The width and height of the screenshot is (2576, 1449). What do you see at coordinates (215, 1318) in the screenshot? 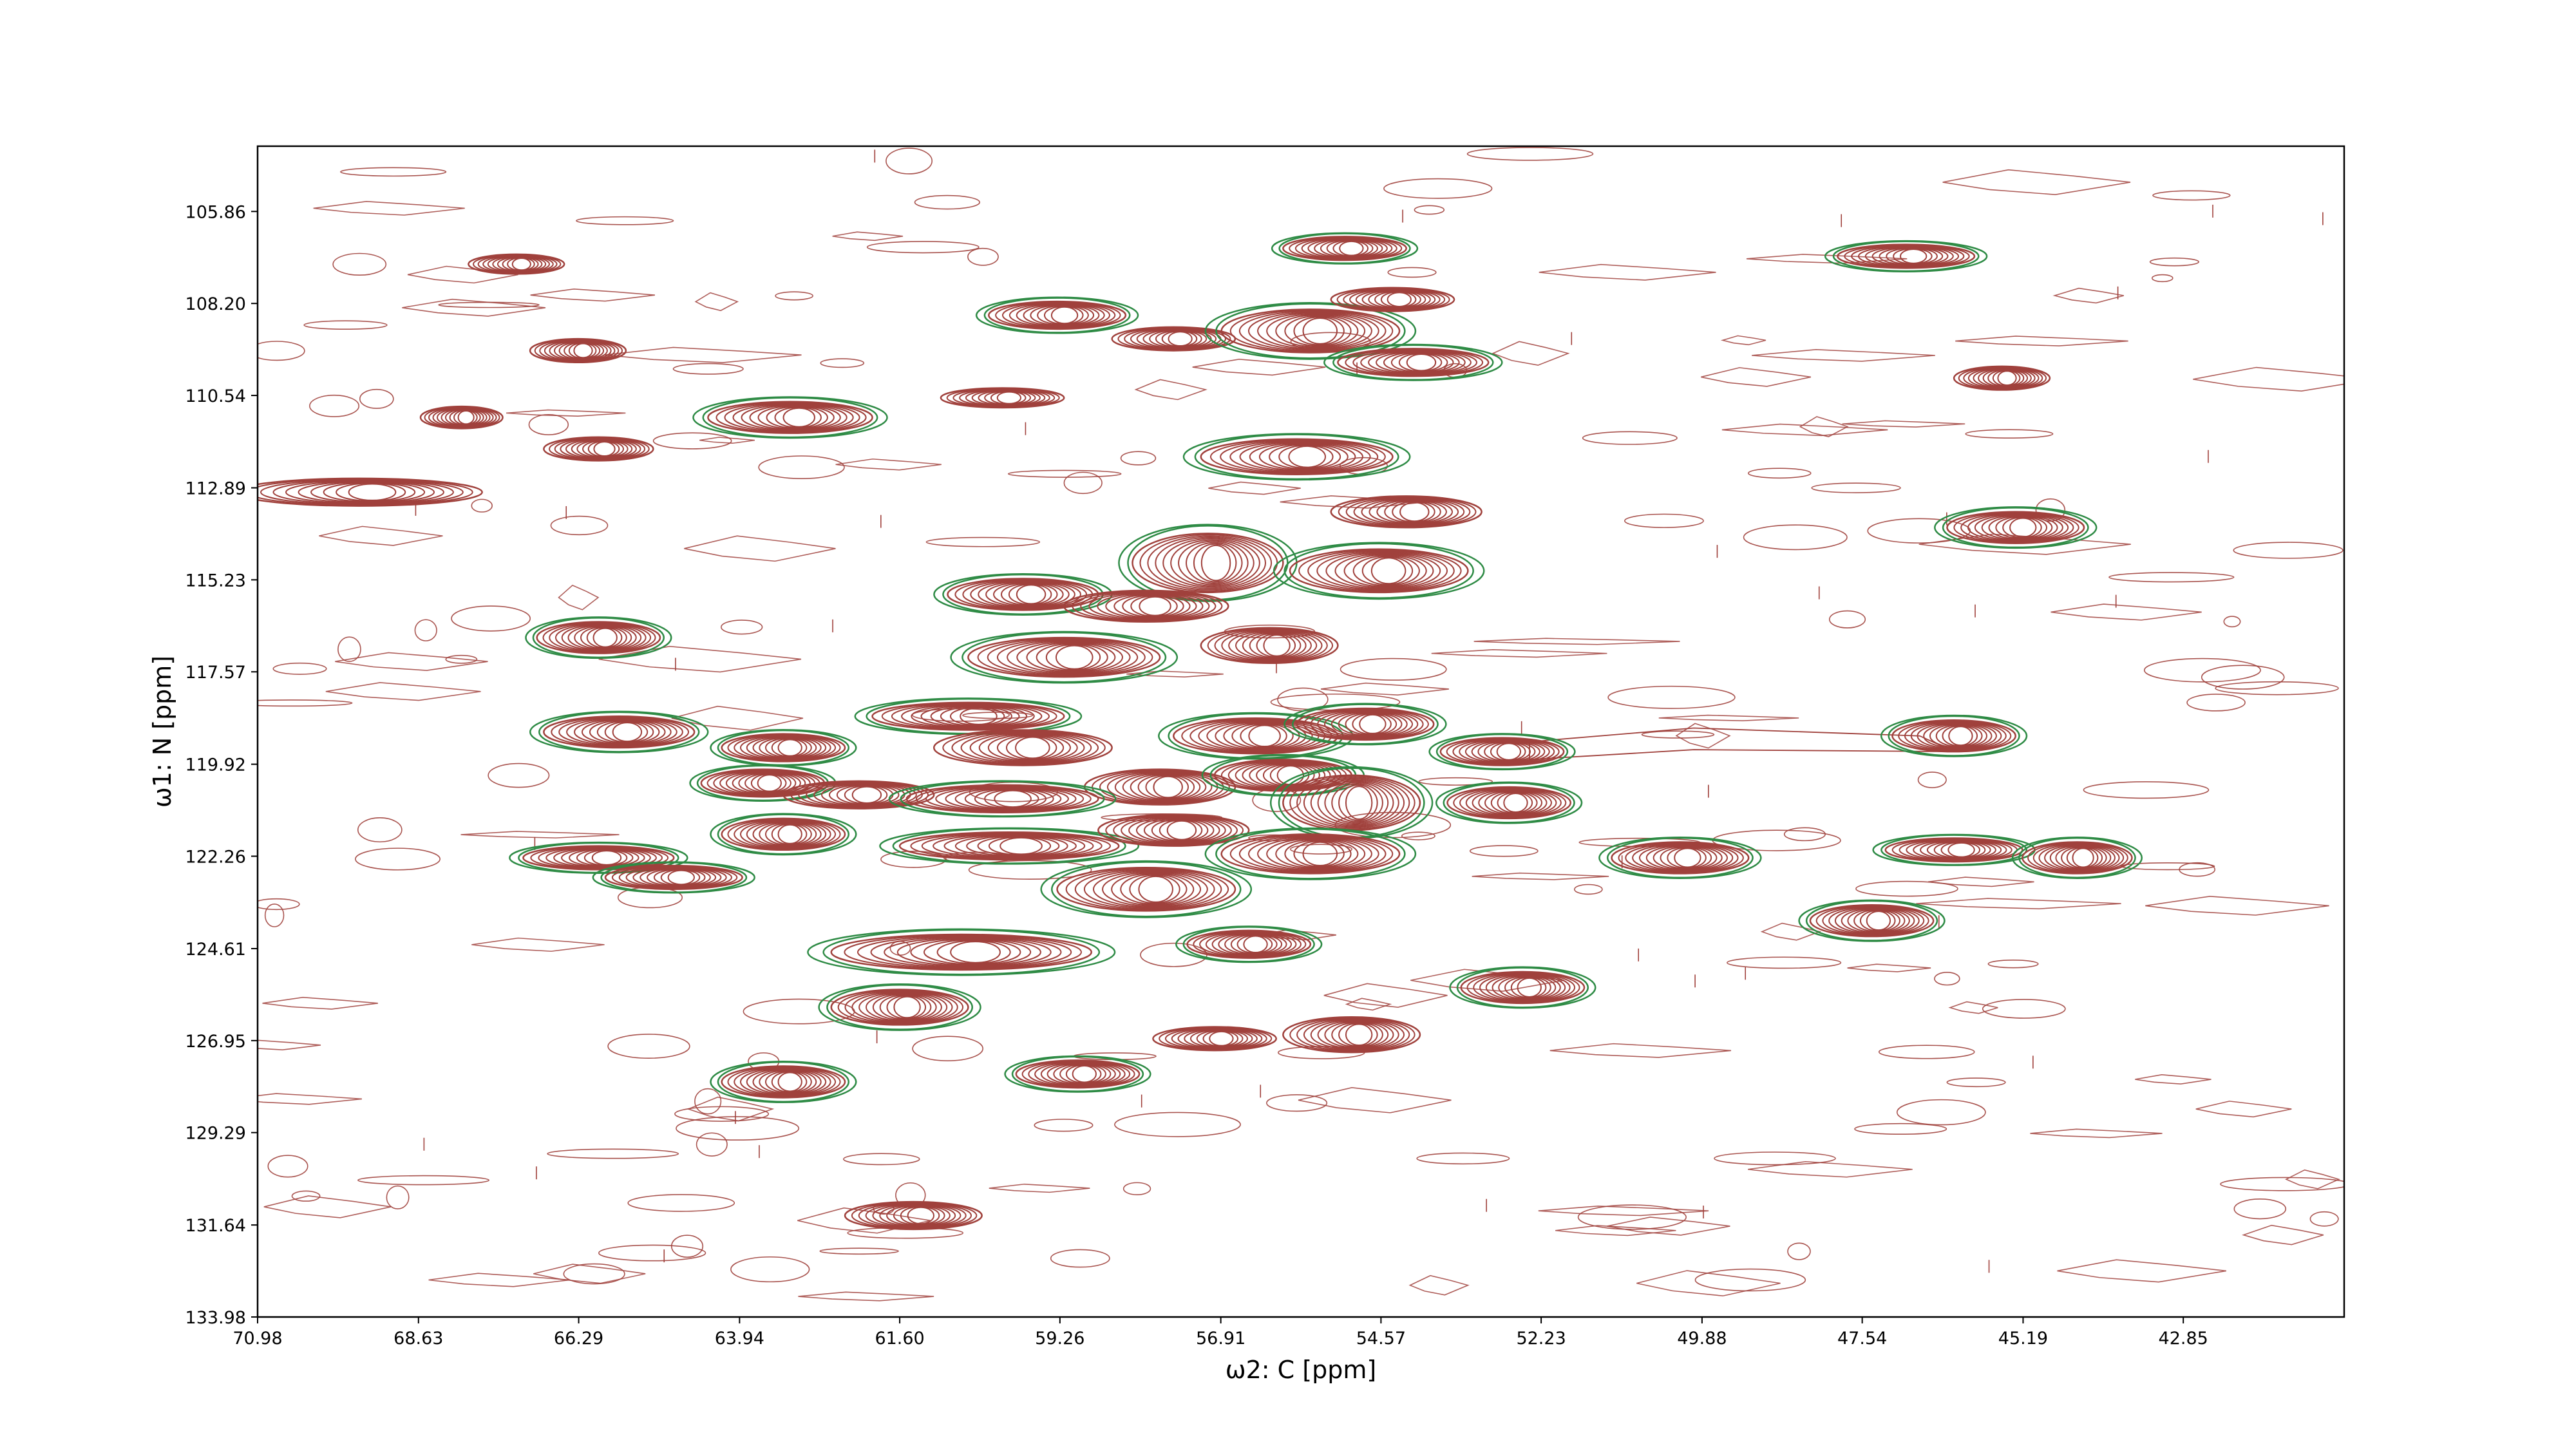
I see `y-tick-label: 133.98` at bounding box center [215, 1318].